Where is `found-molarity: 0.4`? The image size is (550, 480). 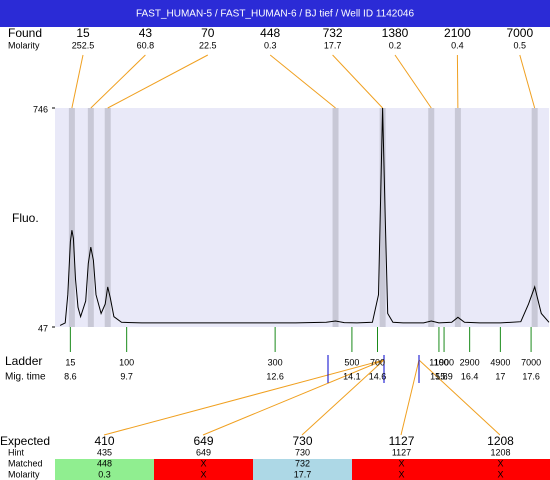
found-molarity: 0.4 is located at coordinates (457, 45).